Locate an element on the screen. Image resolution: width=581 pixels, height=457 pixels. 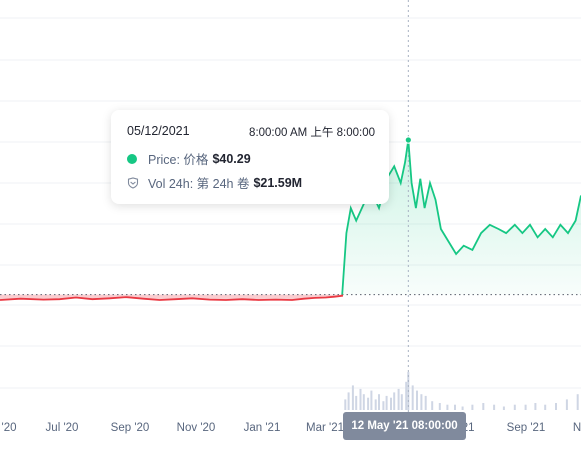
x-tick-label: '20 is located at coordinates (9, 428).